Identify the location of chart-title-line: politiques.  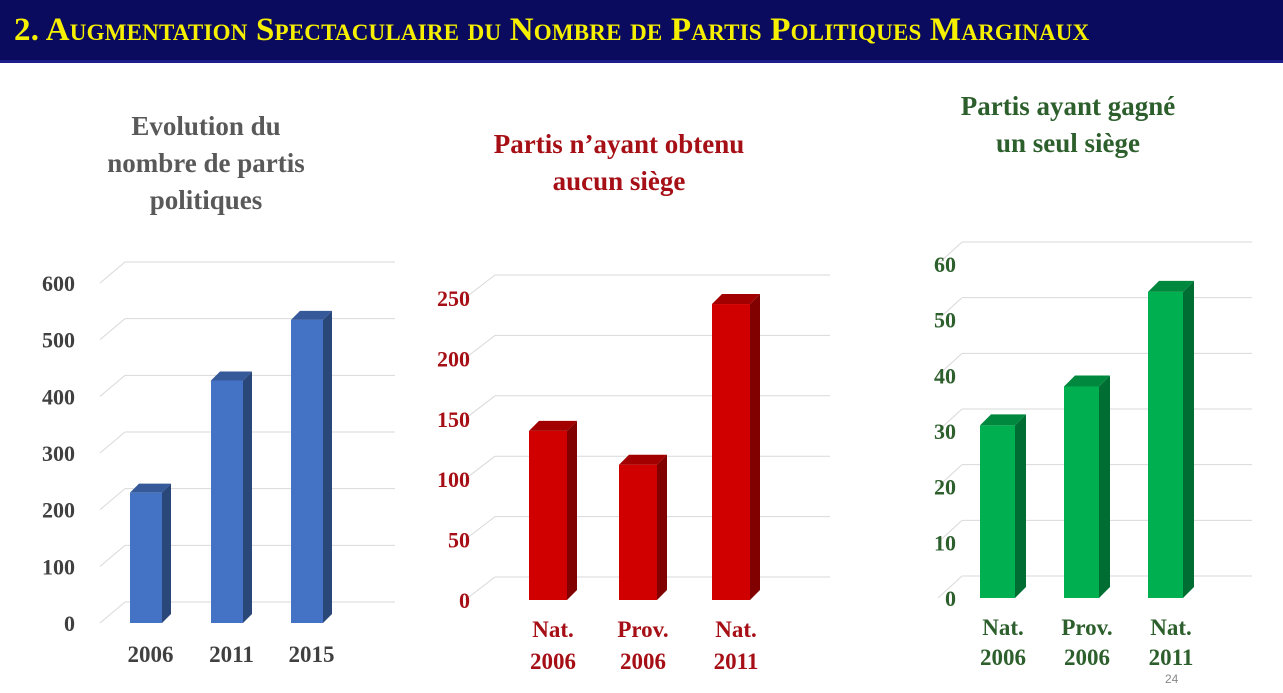
(206, 200).